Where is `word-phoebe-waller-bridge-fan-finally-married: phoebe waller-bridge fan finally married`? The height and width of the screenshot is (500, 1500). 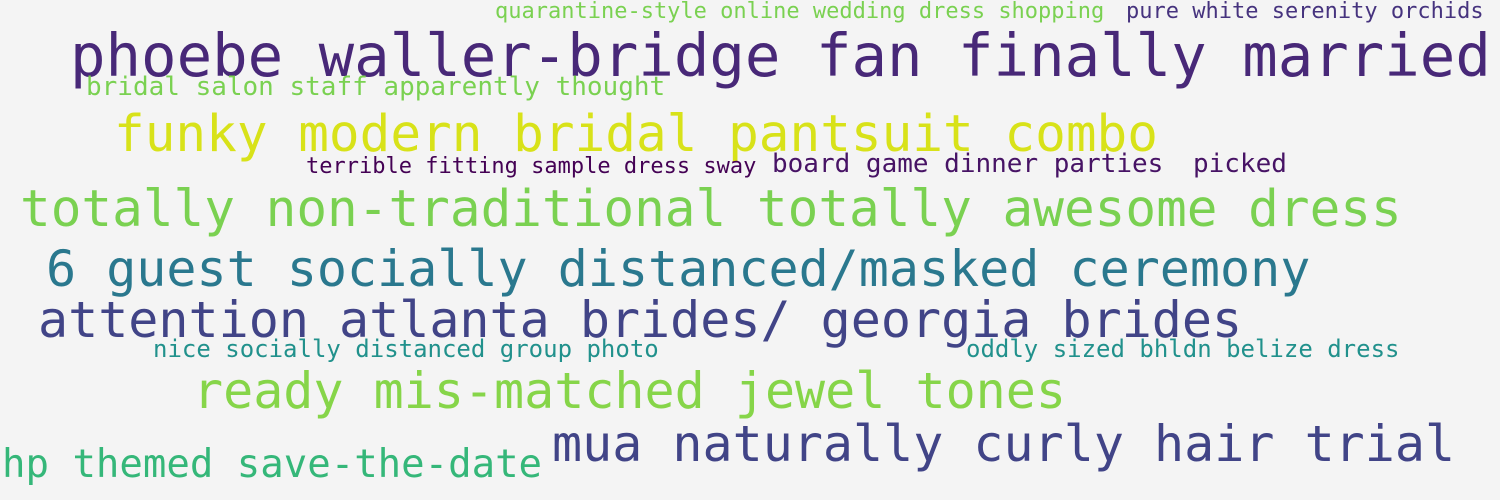
word-phoebe-waller-bridge-fan-finally-married: phoebe waller-bridge fan finally married is located at coordinates (780, 55).